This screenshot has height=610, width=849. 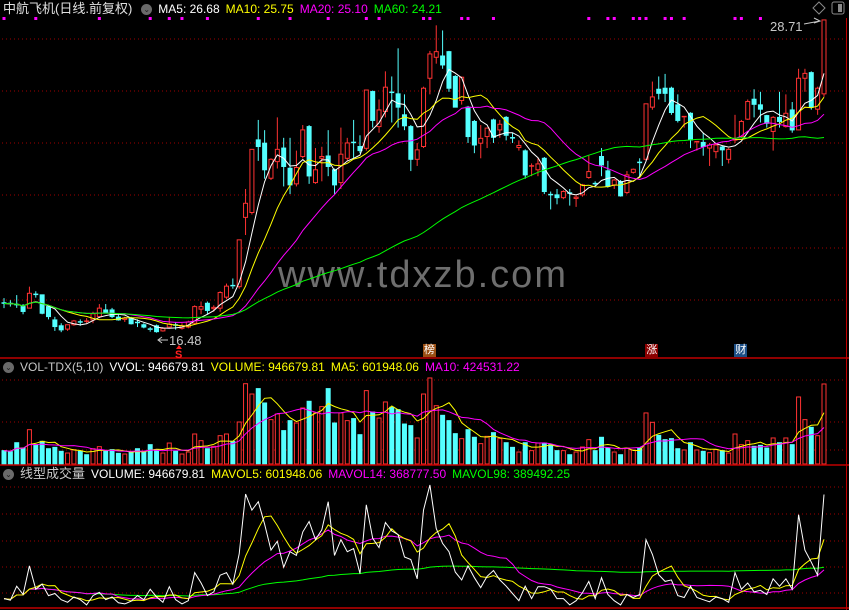 What do you see at coordinates (652, 350) in the screenshot?
I see `tag-zhang: 涨` at bounding box center [652, 350].